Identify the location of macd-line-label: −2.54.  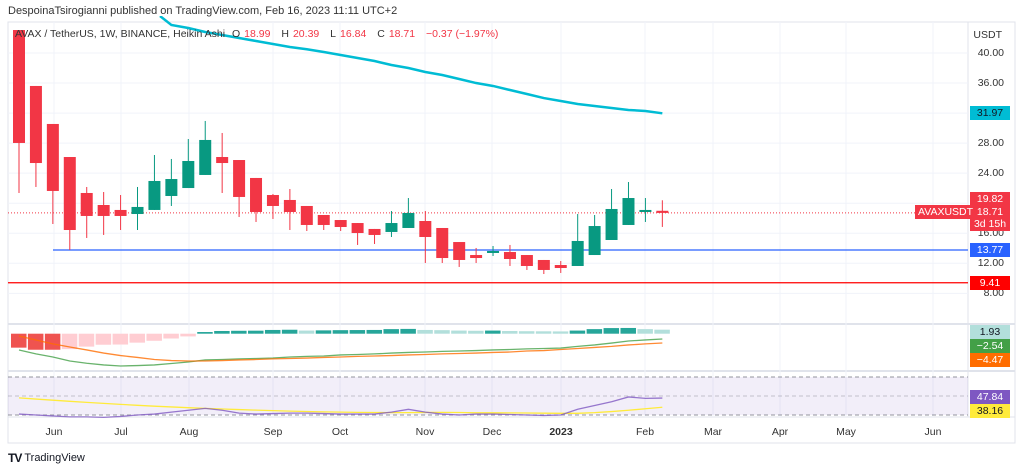
(990, 346).